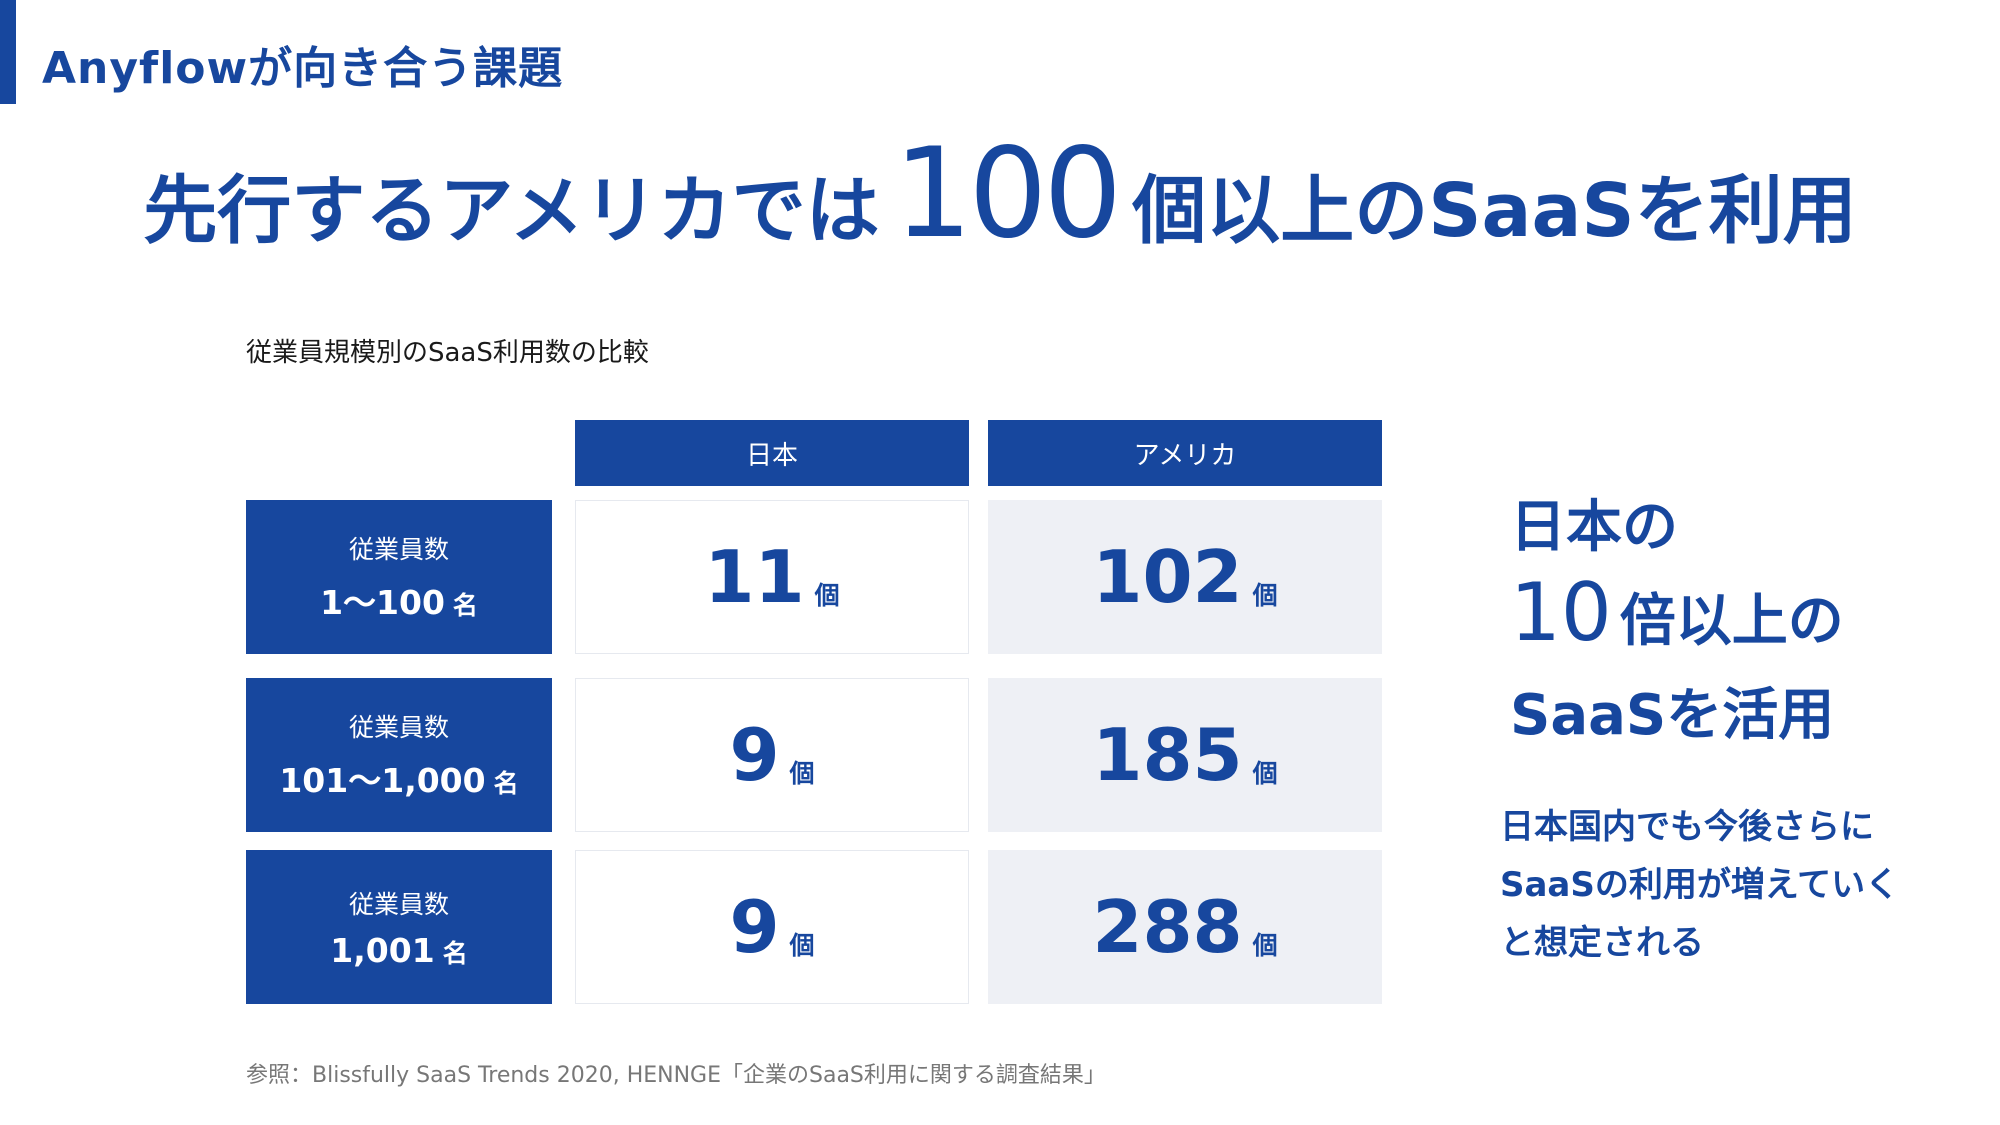 The width and height of the screenshot is (2000, 1125). Describe the element at coordinates (399, 755) in the screenshot. I see `row-header-2: 従業員数 101〜1,000 名` at that location.